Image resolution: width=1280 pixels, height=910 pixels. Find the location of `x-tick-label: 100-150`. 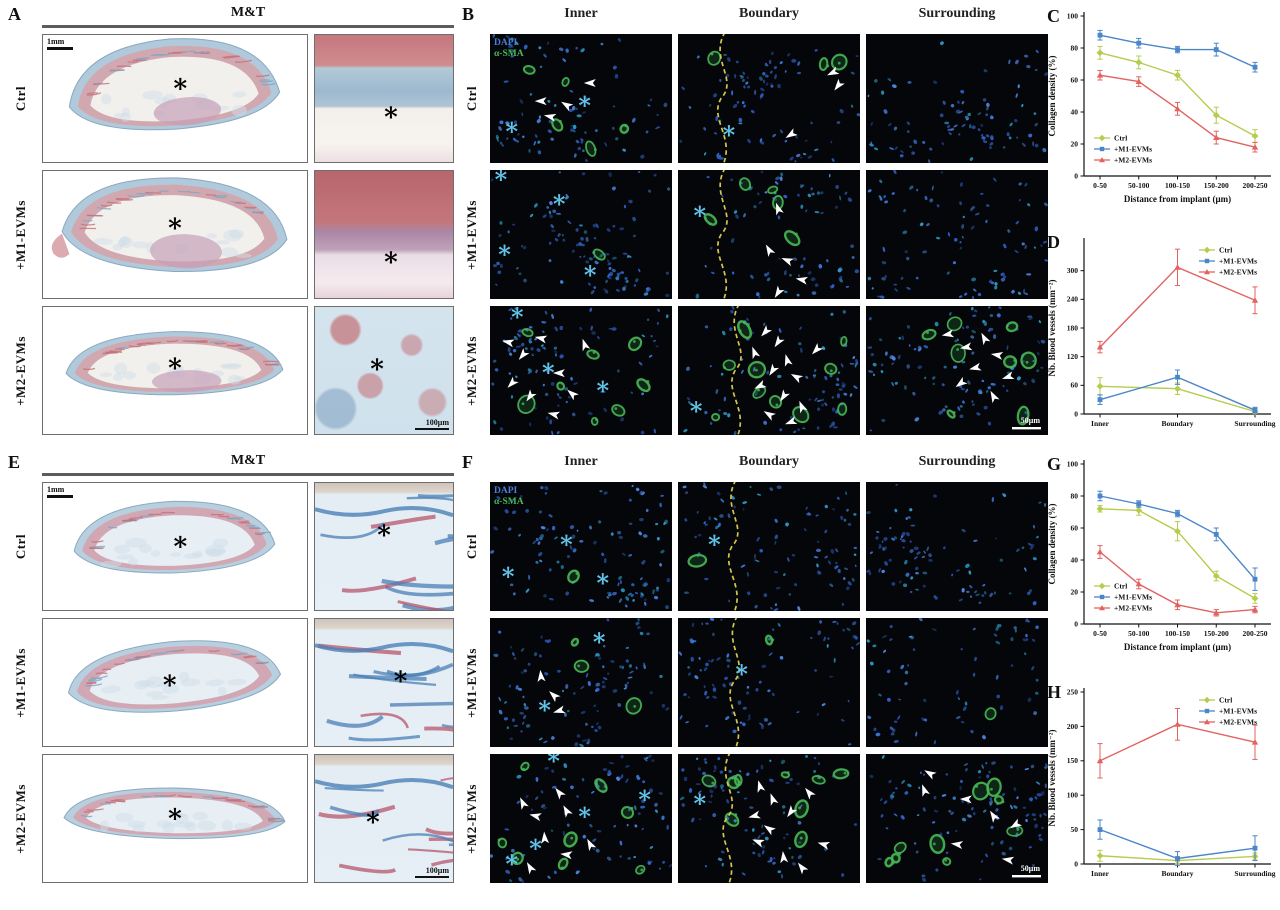

x-tick-label: 100-150 is located at coordinates (1177, 185).